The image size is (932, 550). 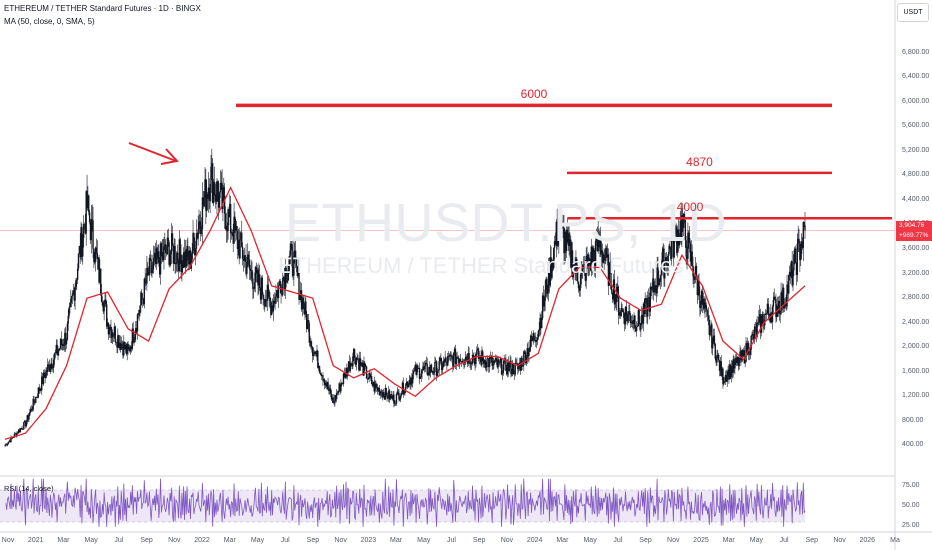 I want to click on rsi-axis-label: 75.00, so click(x=911, y=485).